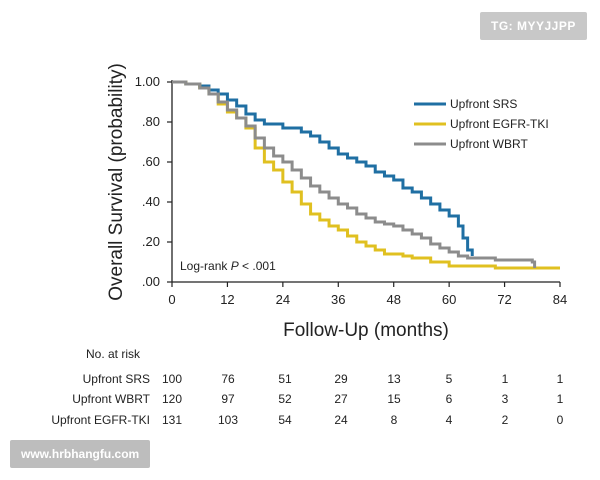 The width and height of the screenshot is (600, 480). What do you see at coordinates (394, 420) in the screenshot?
I see `risk-cell: 8` at bounding box center [394, 420].